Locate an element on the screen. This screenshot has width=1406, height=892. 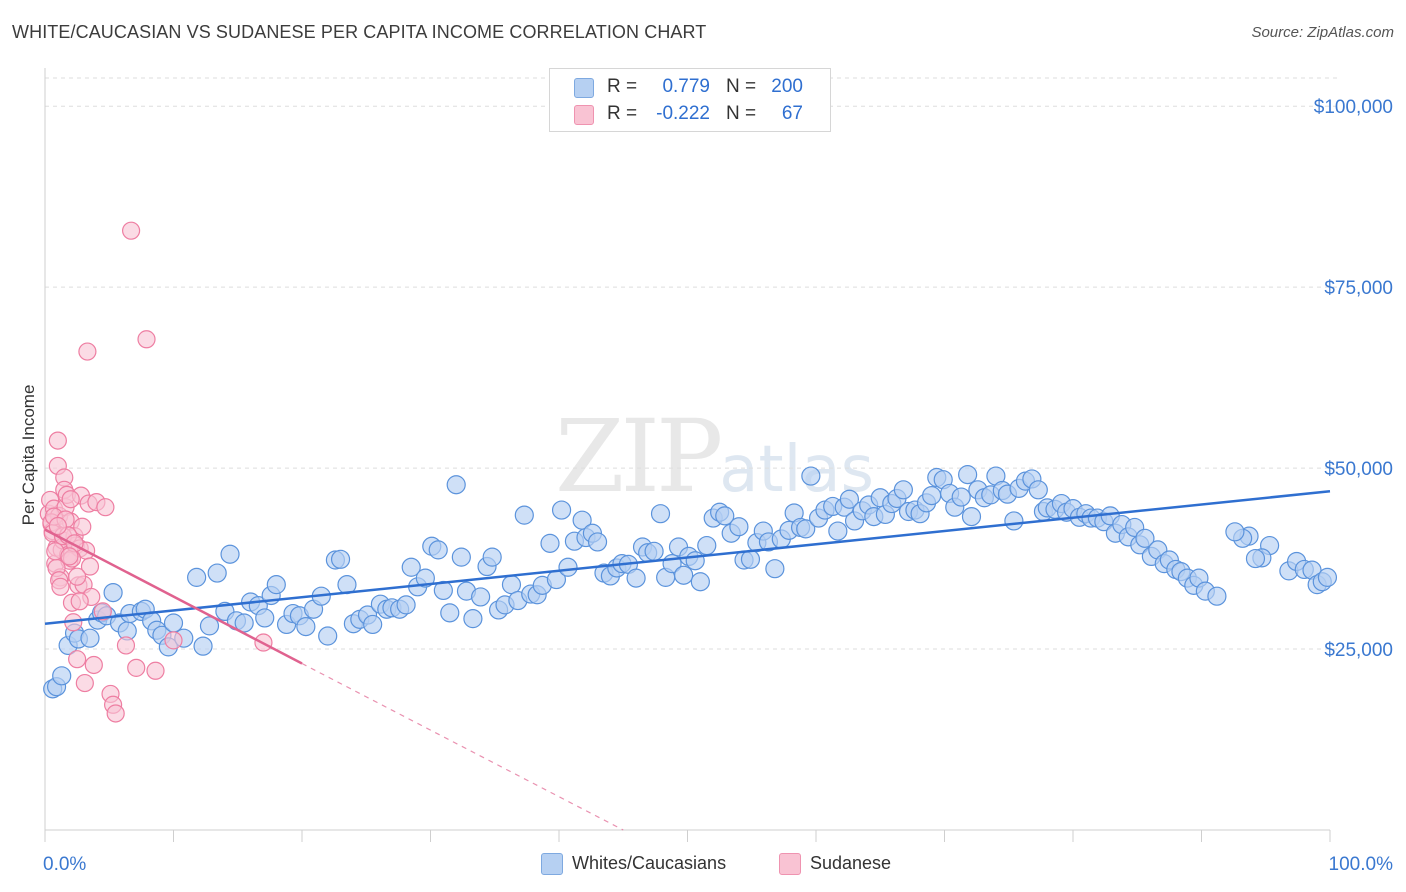
n-value: 200 is located at coordinates (787, 86).